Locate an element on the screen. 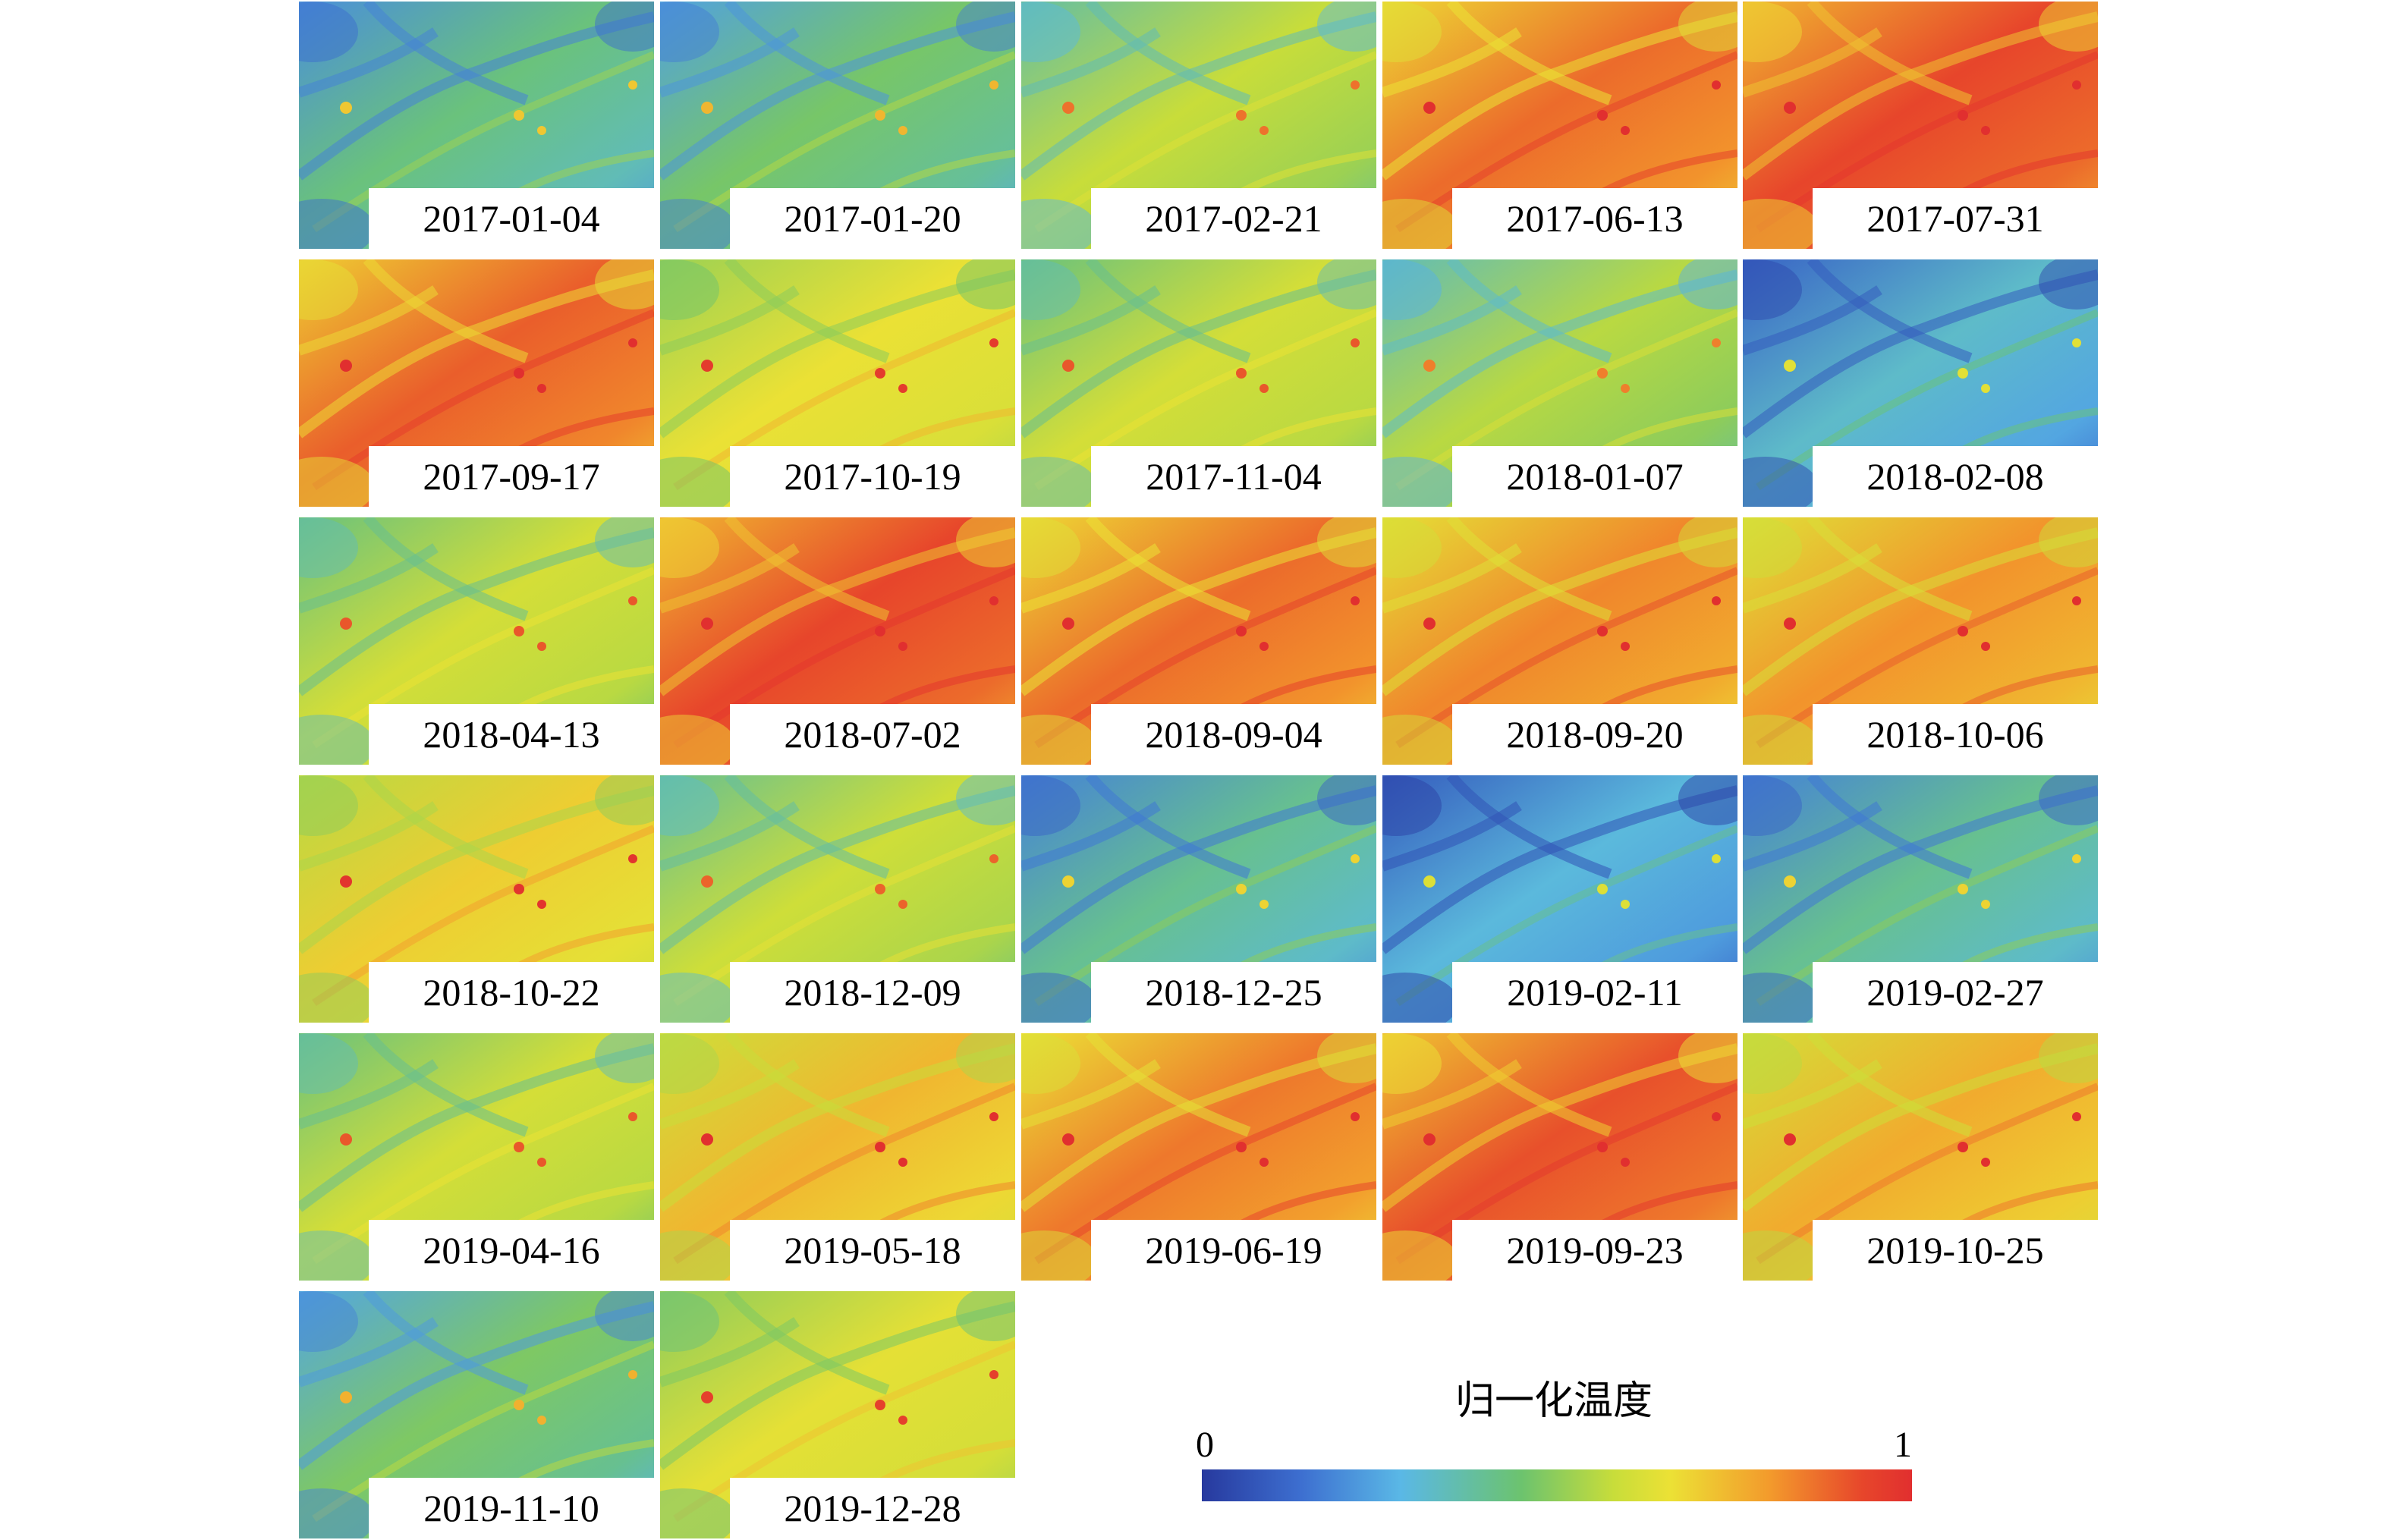  legend-max-label: 1 is located at coordinates (1903, 1445).